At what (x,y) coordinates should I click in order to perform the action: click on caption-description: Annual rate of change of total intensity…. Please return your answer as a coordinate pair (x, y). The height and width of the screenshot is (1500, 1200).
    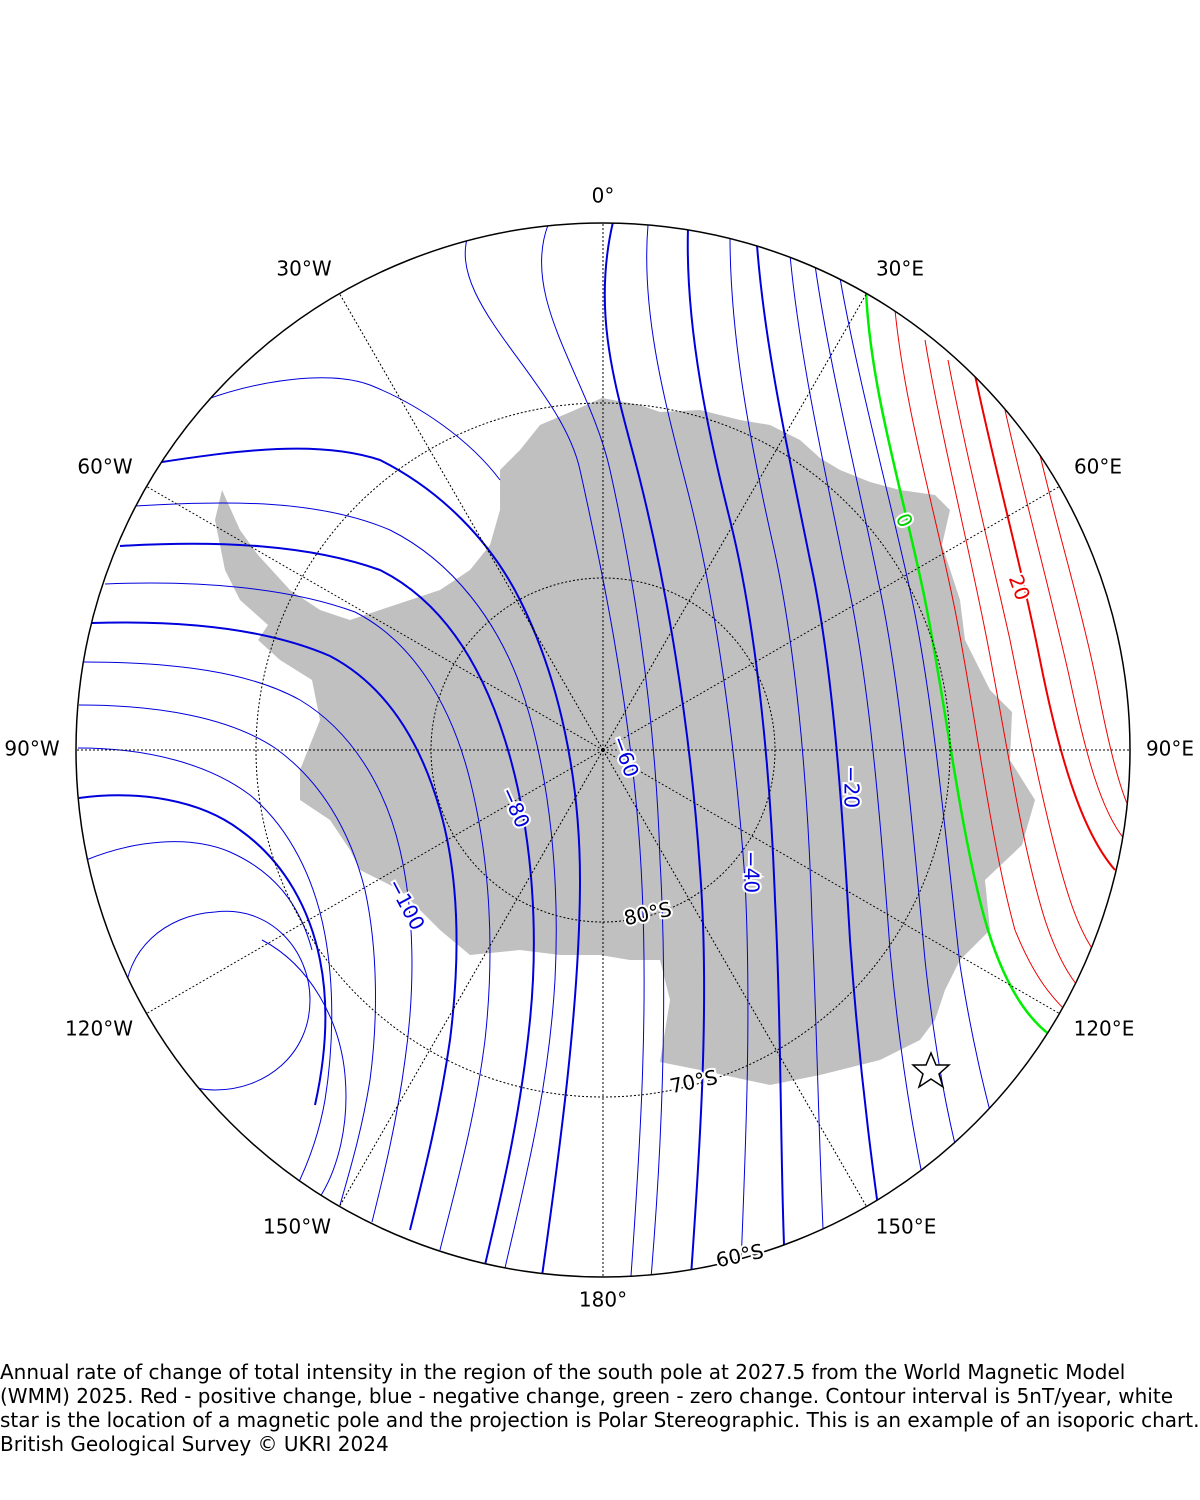
    Looking at the image, I should click on (600, 1396).